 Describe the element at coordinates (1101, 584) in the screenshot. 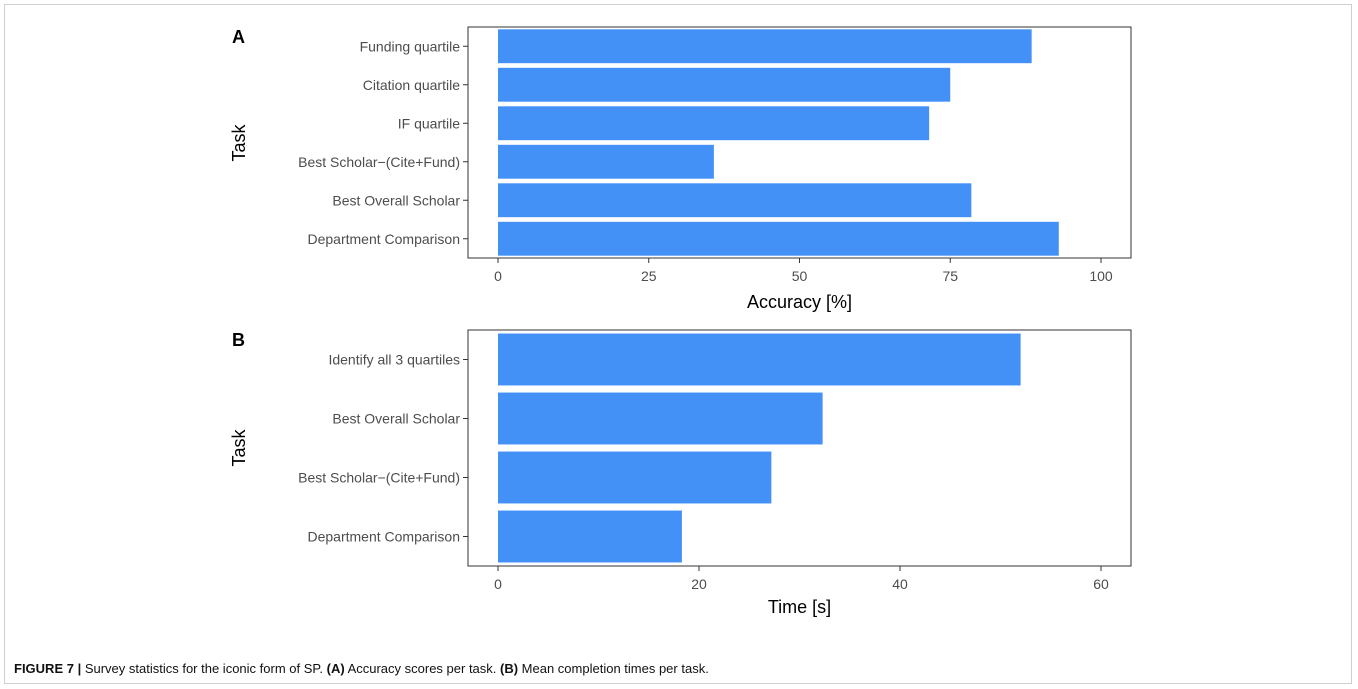

I see `panel-b-xtick-label-4: 60` at that location.